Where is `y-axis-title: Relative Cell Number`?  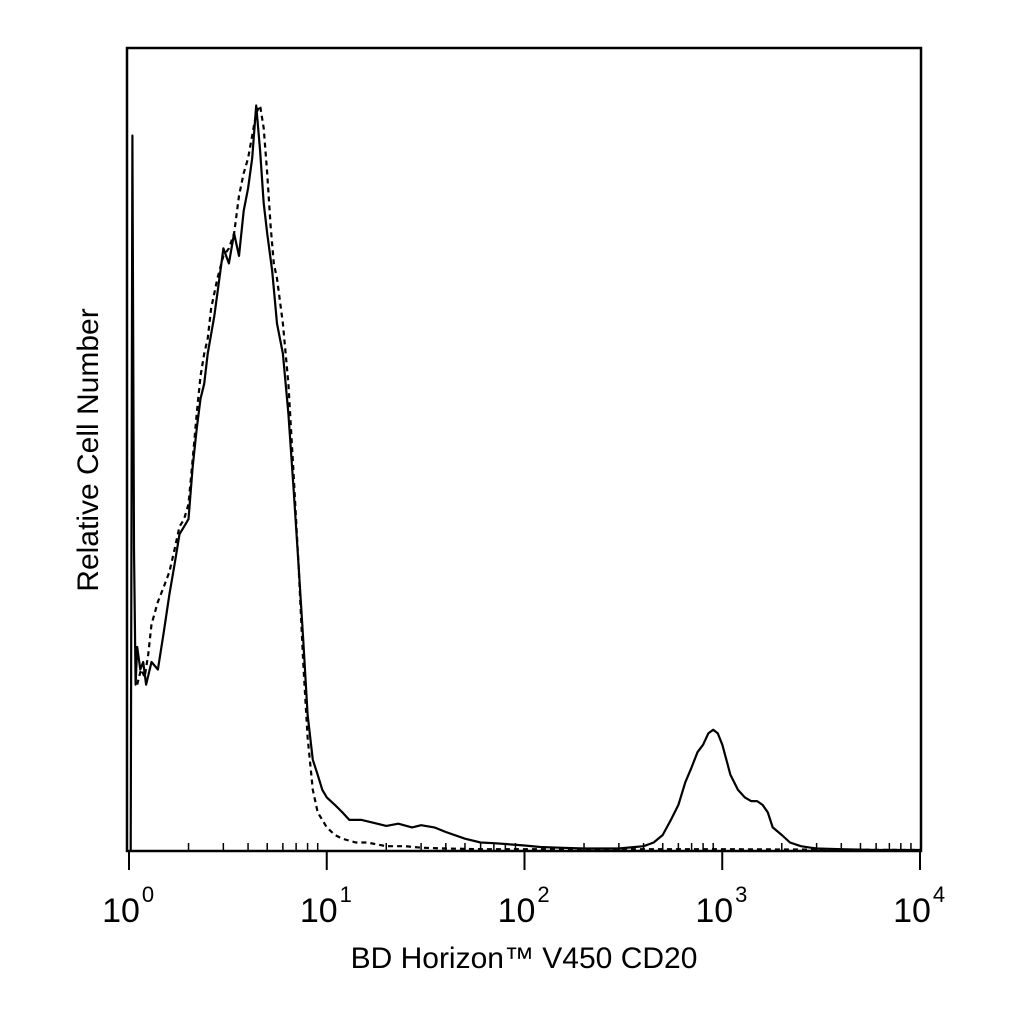
y-axis-title: Relative Cell Number is located at coordinates (88, 449).